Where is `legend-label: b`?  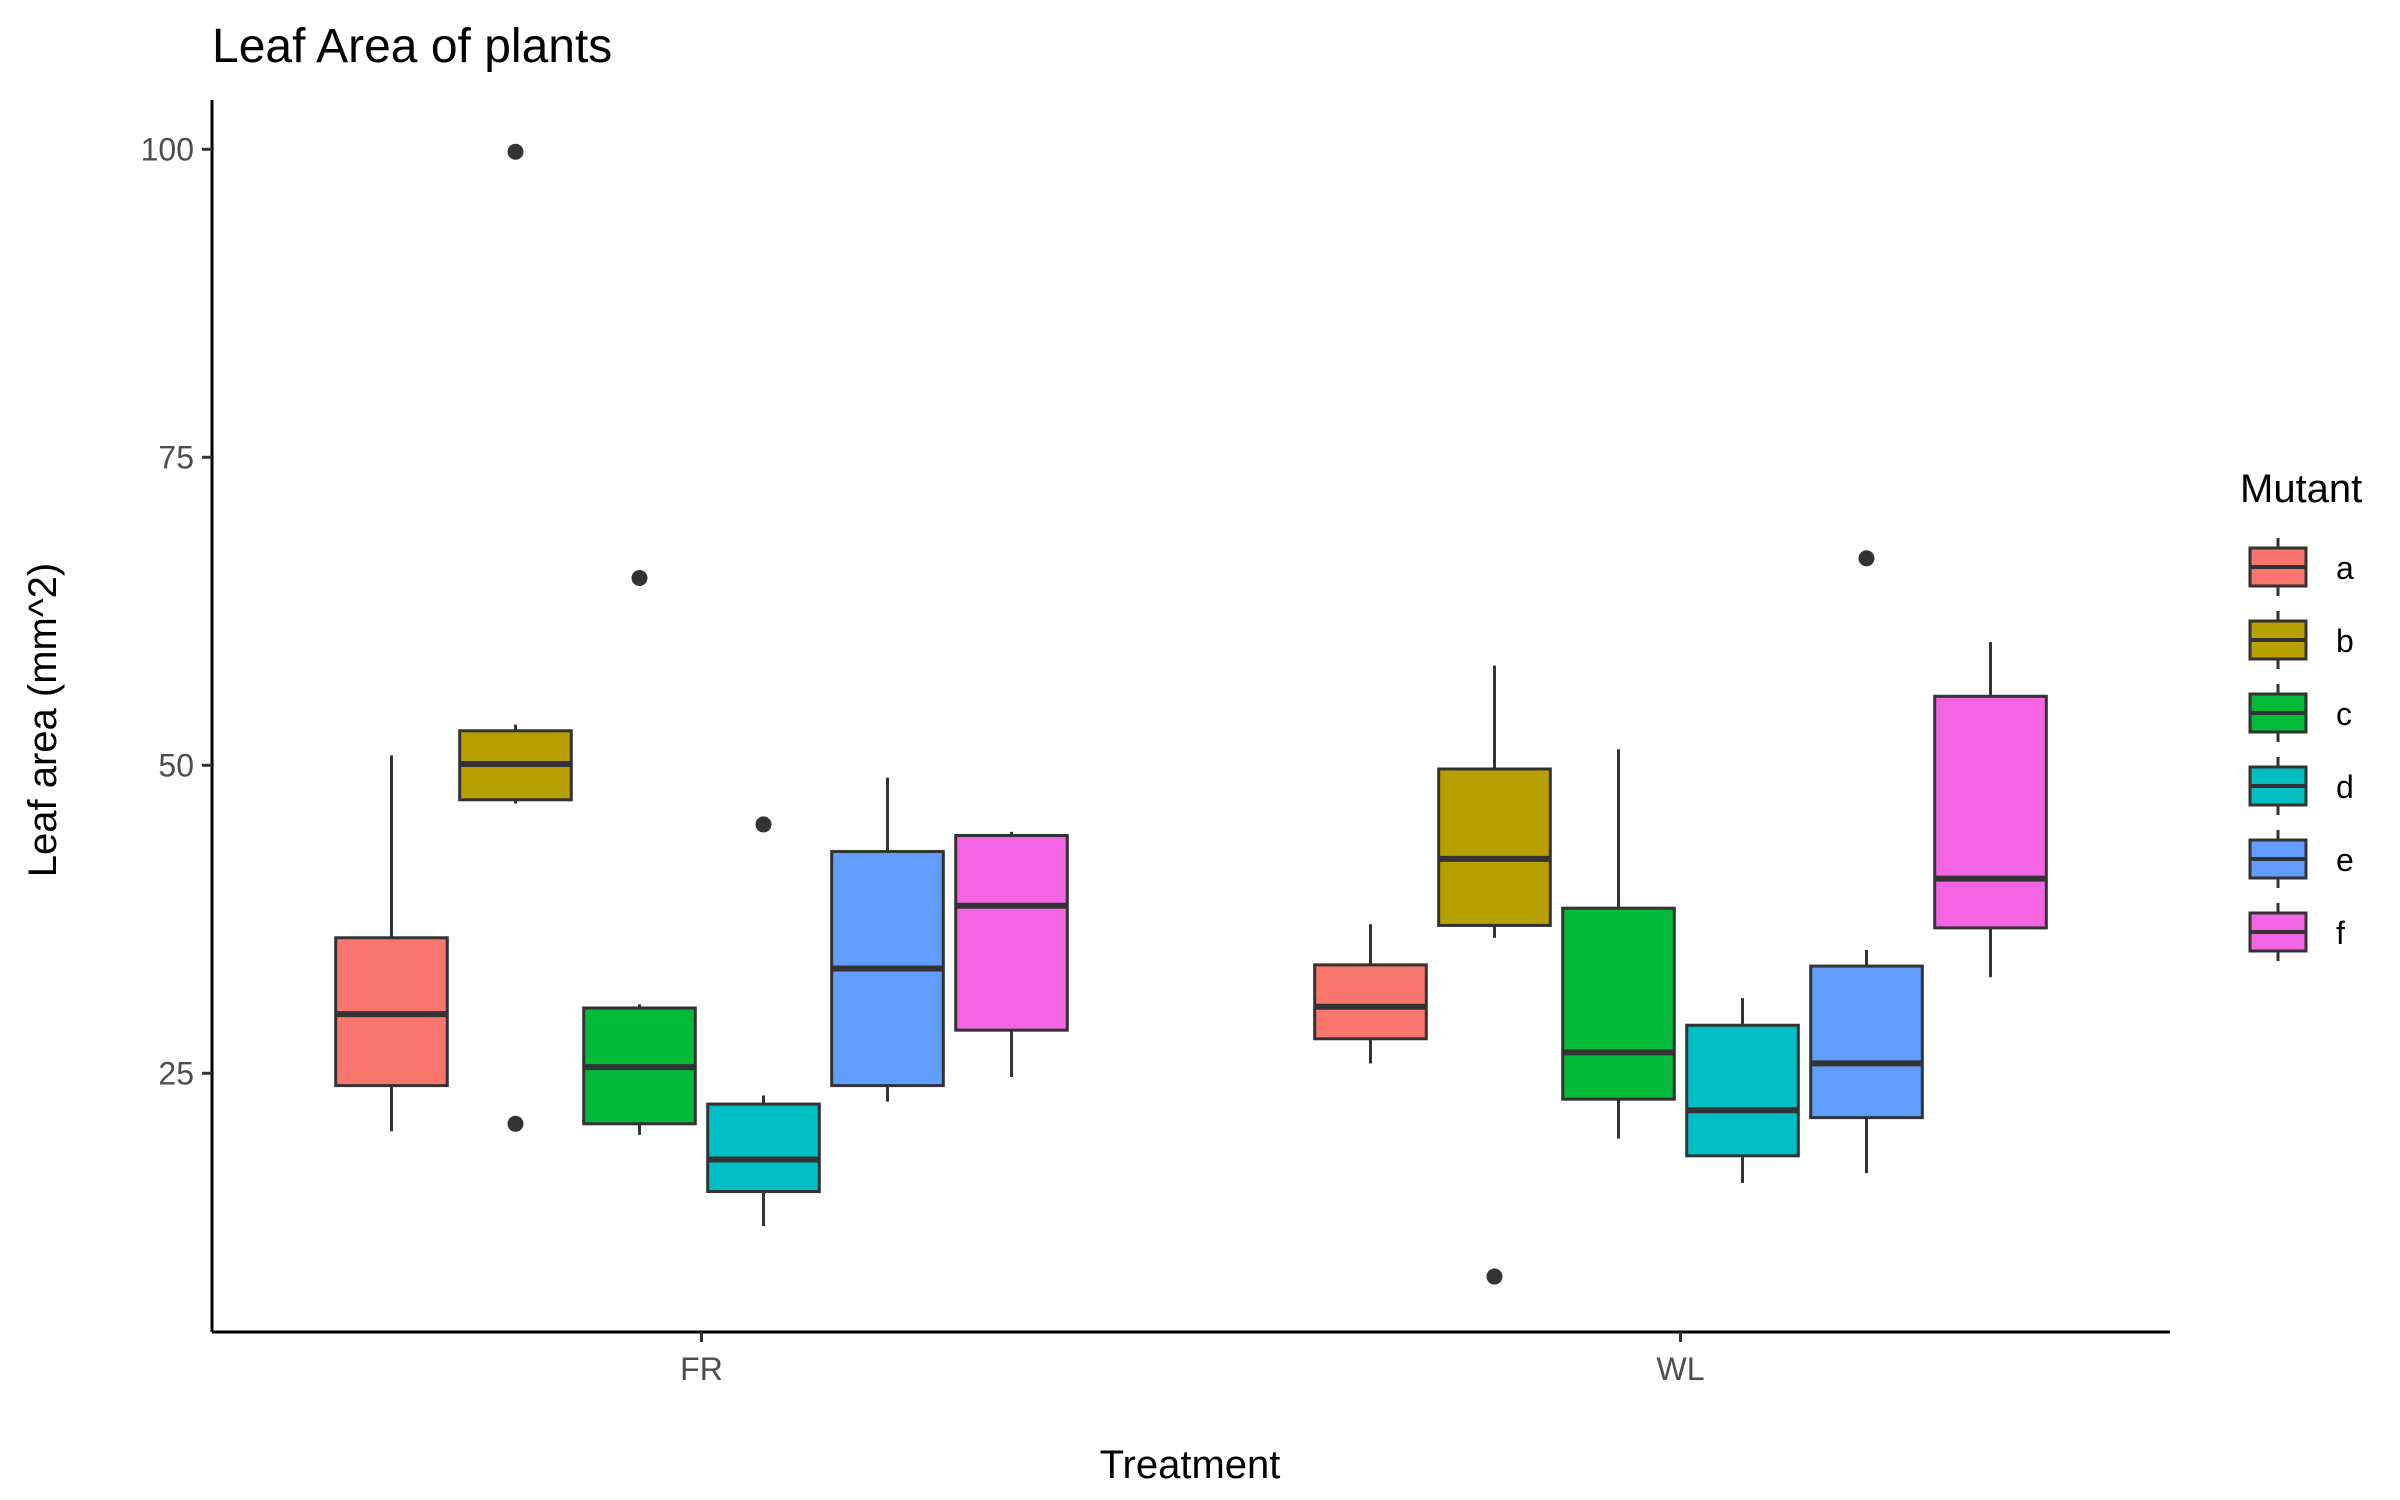
legend-label: b is located at coordinates (2345, 641).